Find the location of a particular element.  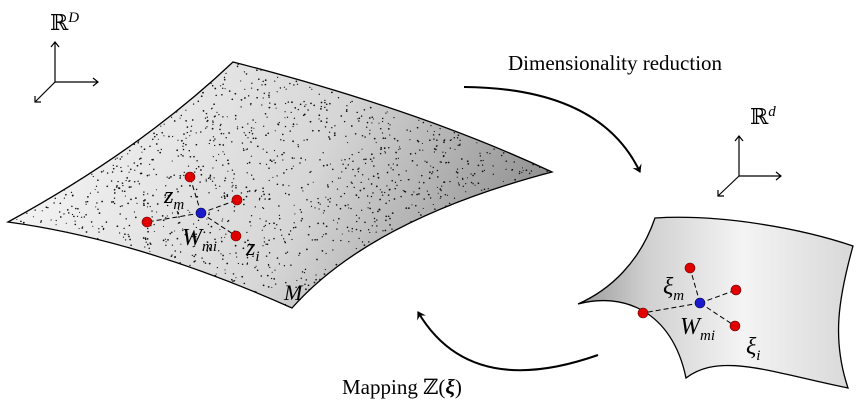

dimensionality-reduction-arrow is located at coordinates (552, 129).